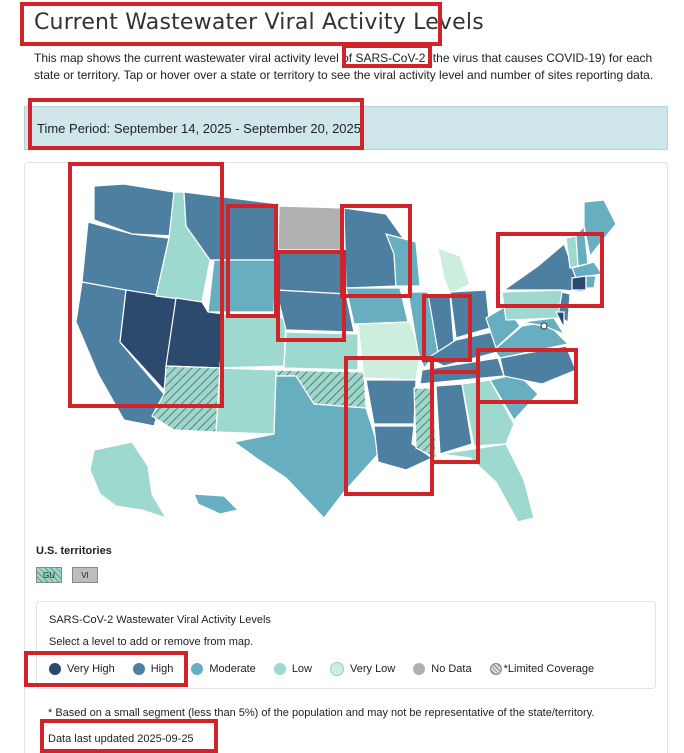 The width and height of the screenshot is (684, 753). What do you see at coordinates (49, 575) in the screenshot?
I see `territory-gu: GU` at bounding box center [49, 575].